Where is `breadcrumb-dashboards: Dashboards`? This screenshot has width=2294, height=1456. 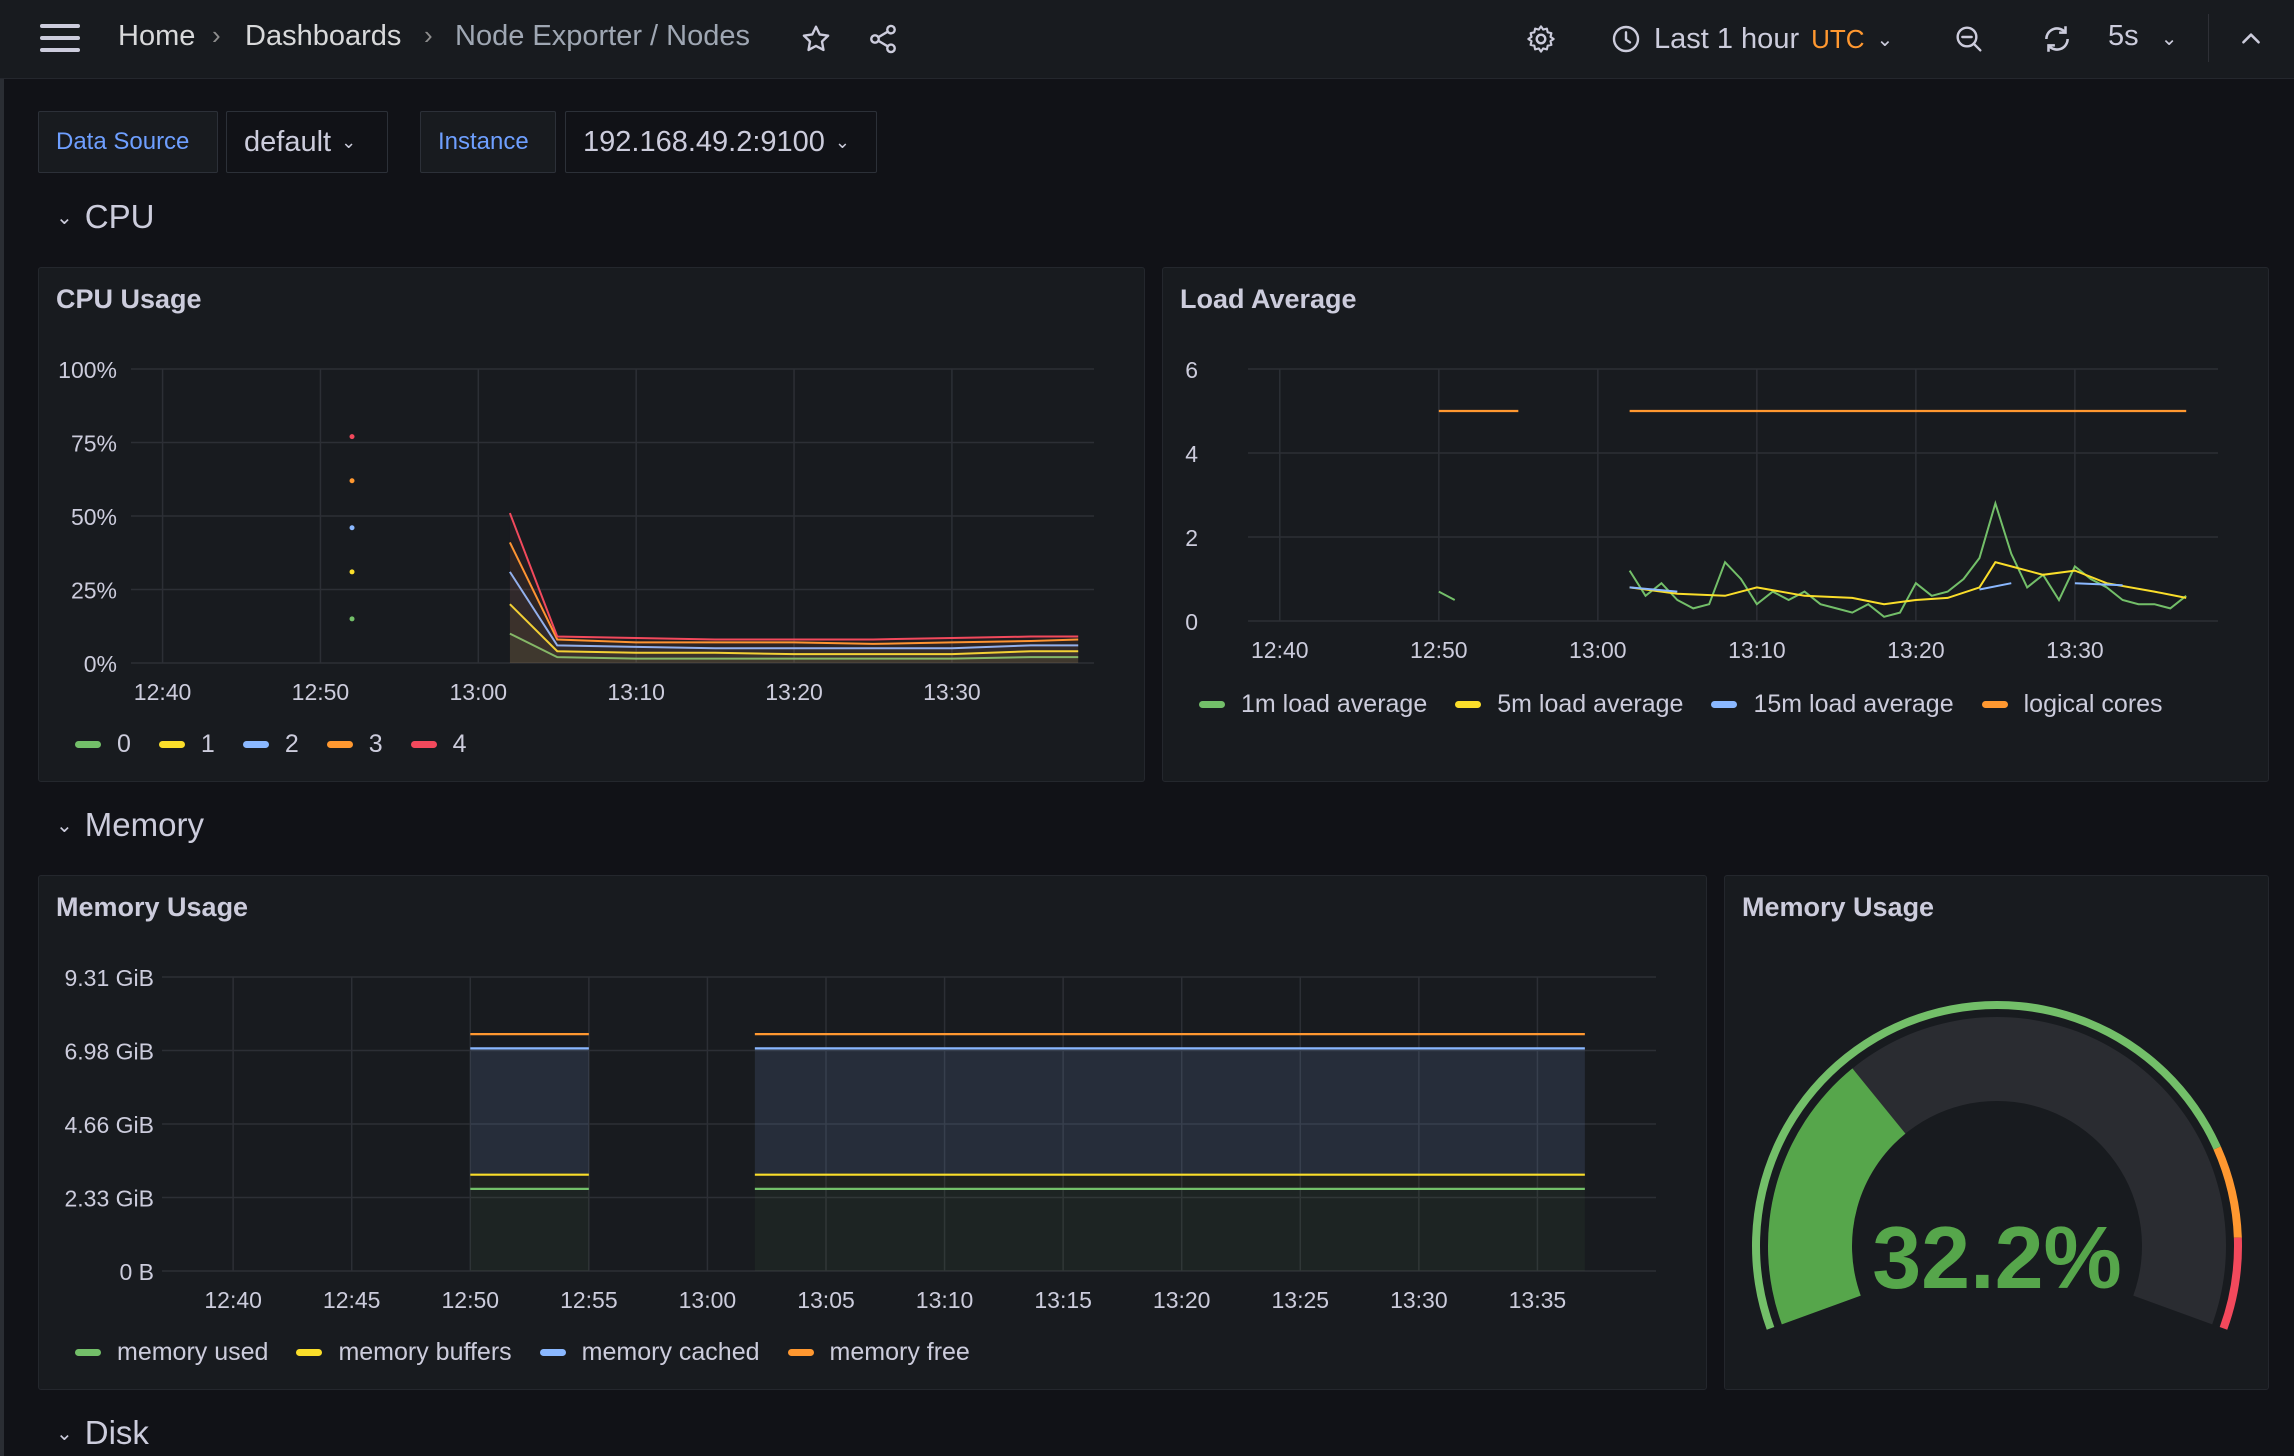
breadcrumb-dashboards: Dashboards is located at coordinates (323, 36).